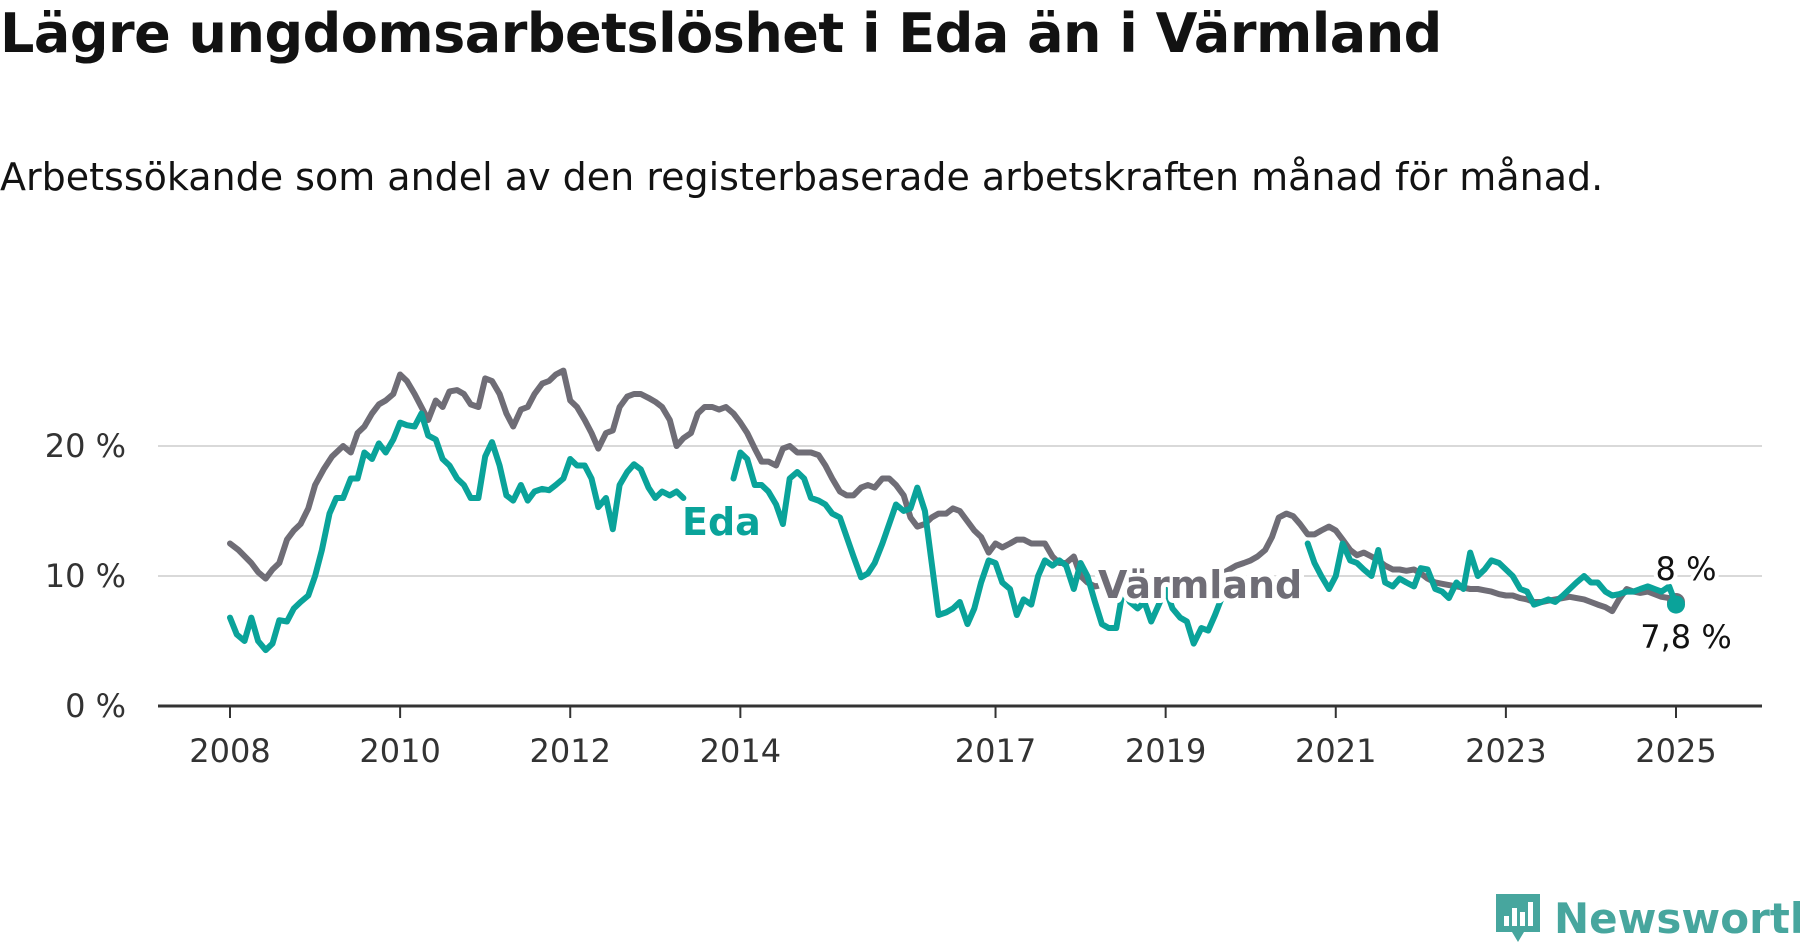  Describe the element at coordinates (1165, 751) in the screenshot. I see `x-tick-label: 2019` at that location.